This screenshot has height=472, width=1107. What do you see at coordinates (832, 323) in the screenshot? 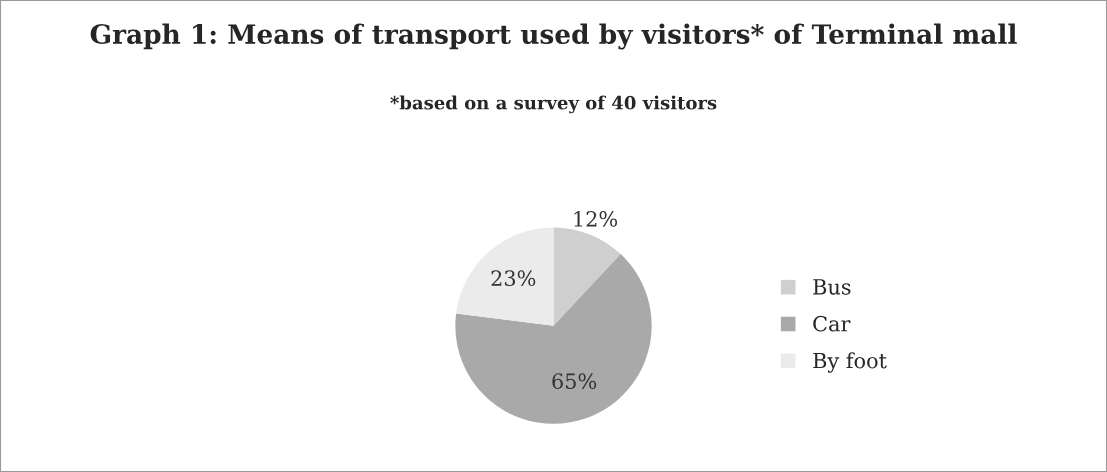
I see `legend-label: Car` at bounding box center [832, 323].